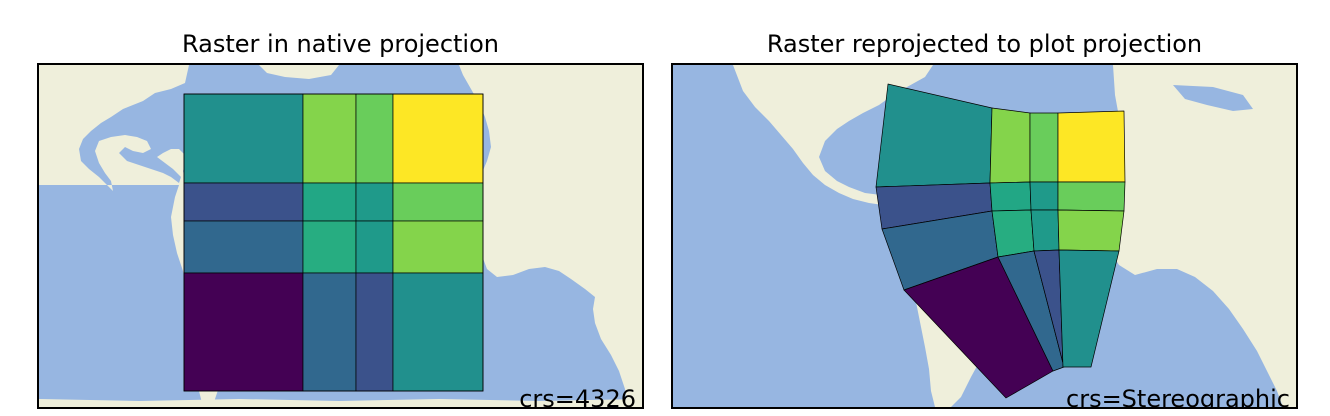  I want to click on right-raster-grid, so click(1000, 241).